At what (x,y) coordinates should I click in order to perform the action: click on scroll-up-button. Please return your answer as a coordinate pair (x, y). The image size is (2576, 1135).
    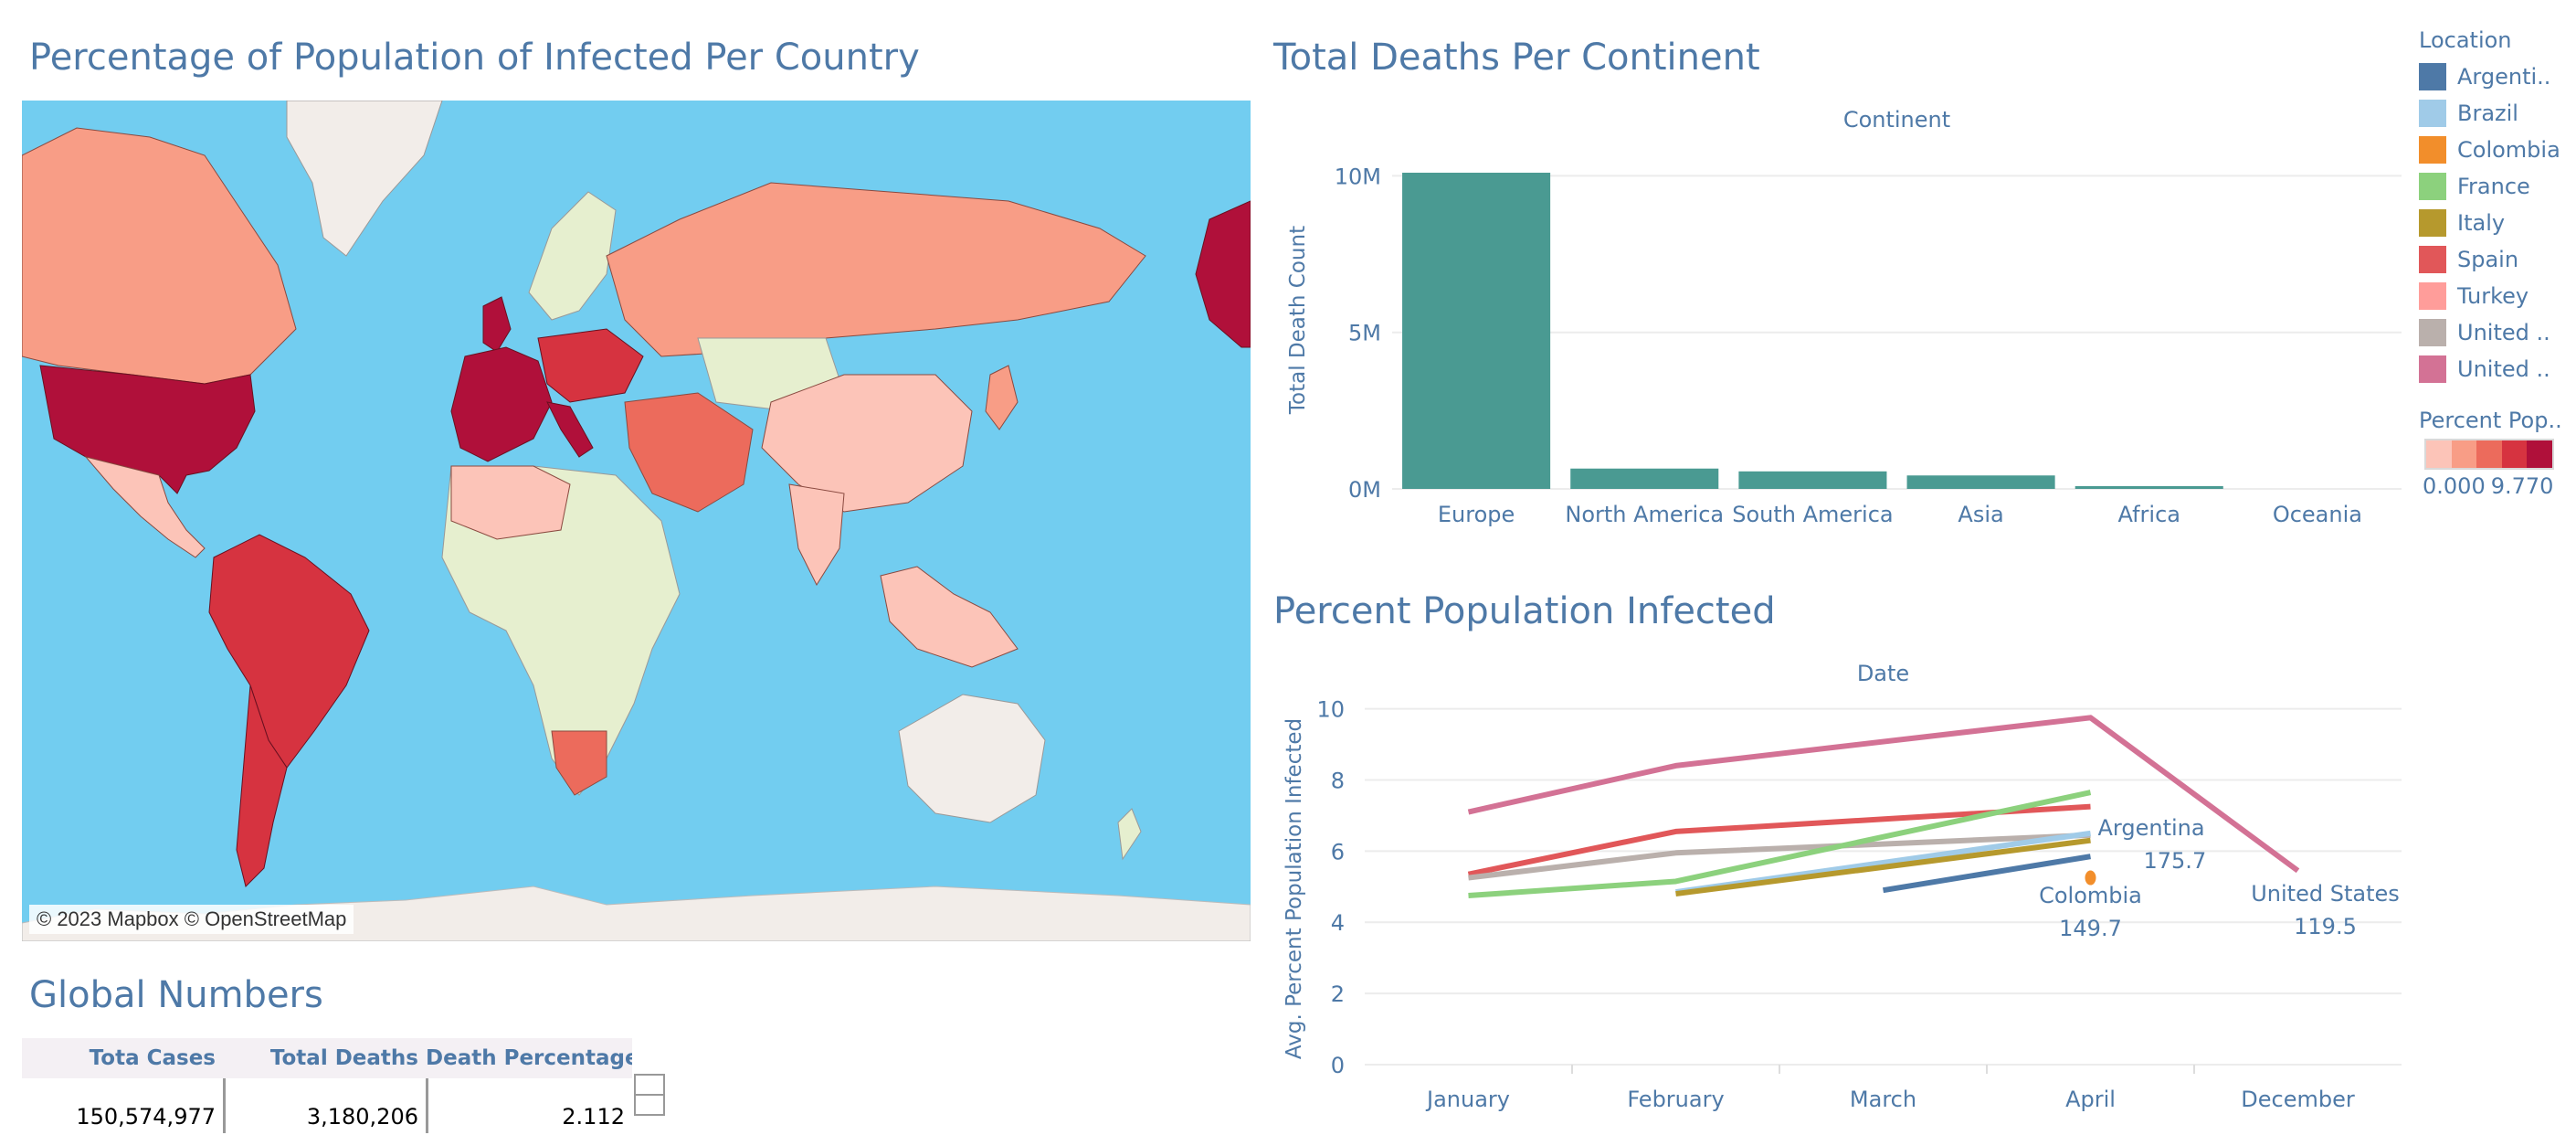
    Looking at the image, I should click on (649, 1085).